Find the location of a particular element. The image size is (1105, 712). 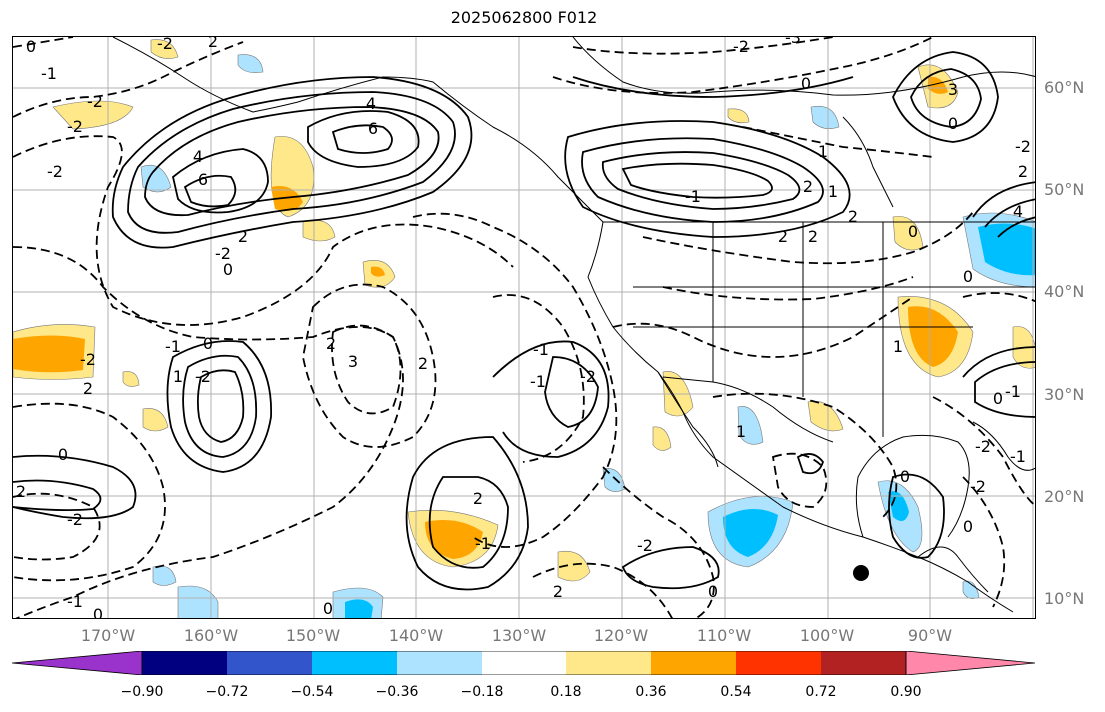

colorbar-frame is located at coordinates (524, 663).